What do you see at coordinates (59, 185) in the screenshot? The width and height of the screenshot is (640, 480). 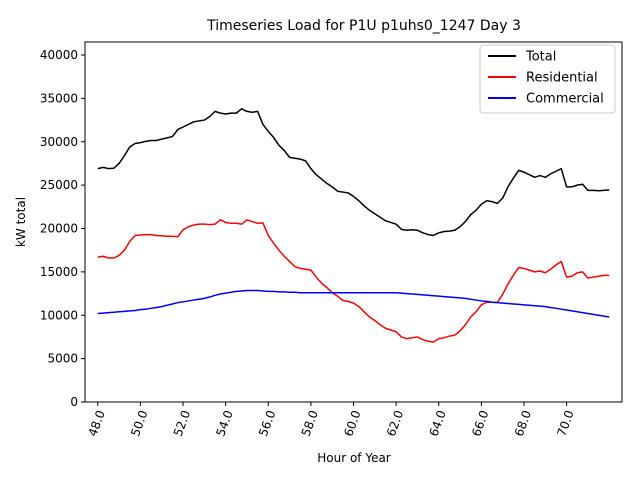 I see `y-tick-label: 25000` at bounding box center [59, 185].